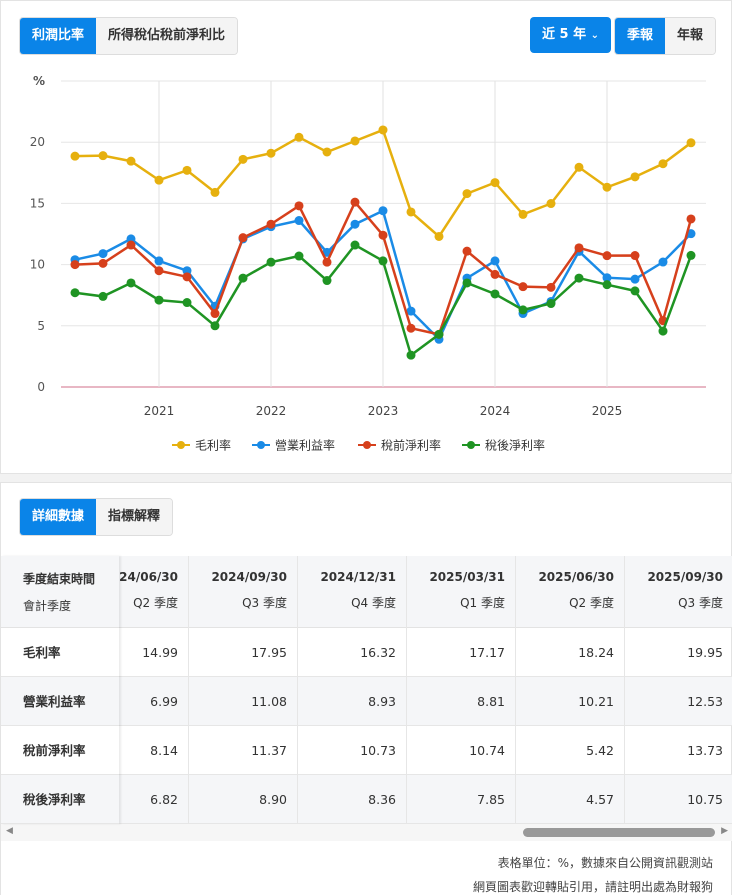 The height and width of the screenshot is (895, 732). What do you see at coordinates (690, 36) in the screenshot?
I see `tab-annual: 年報` at bounding box center [690, 36].